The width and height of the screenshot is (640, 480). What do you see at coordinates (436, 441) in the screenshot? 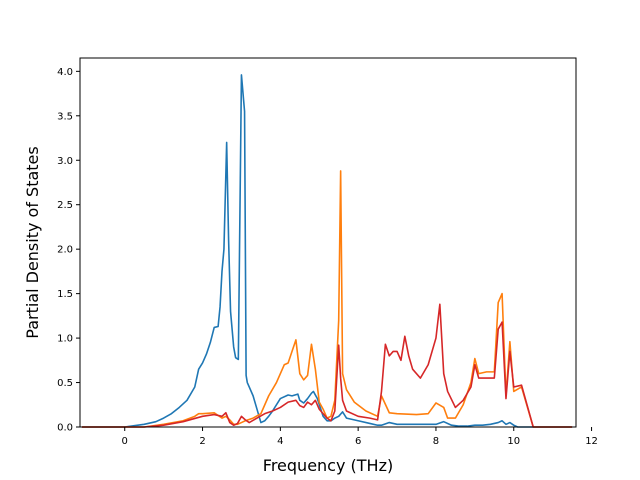
I see `x-tick-label: 8` at bounding box center [436, 441].